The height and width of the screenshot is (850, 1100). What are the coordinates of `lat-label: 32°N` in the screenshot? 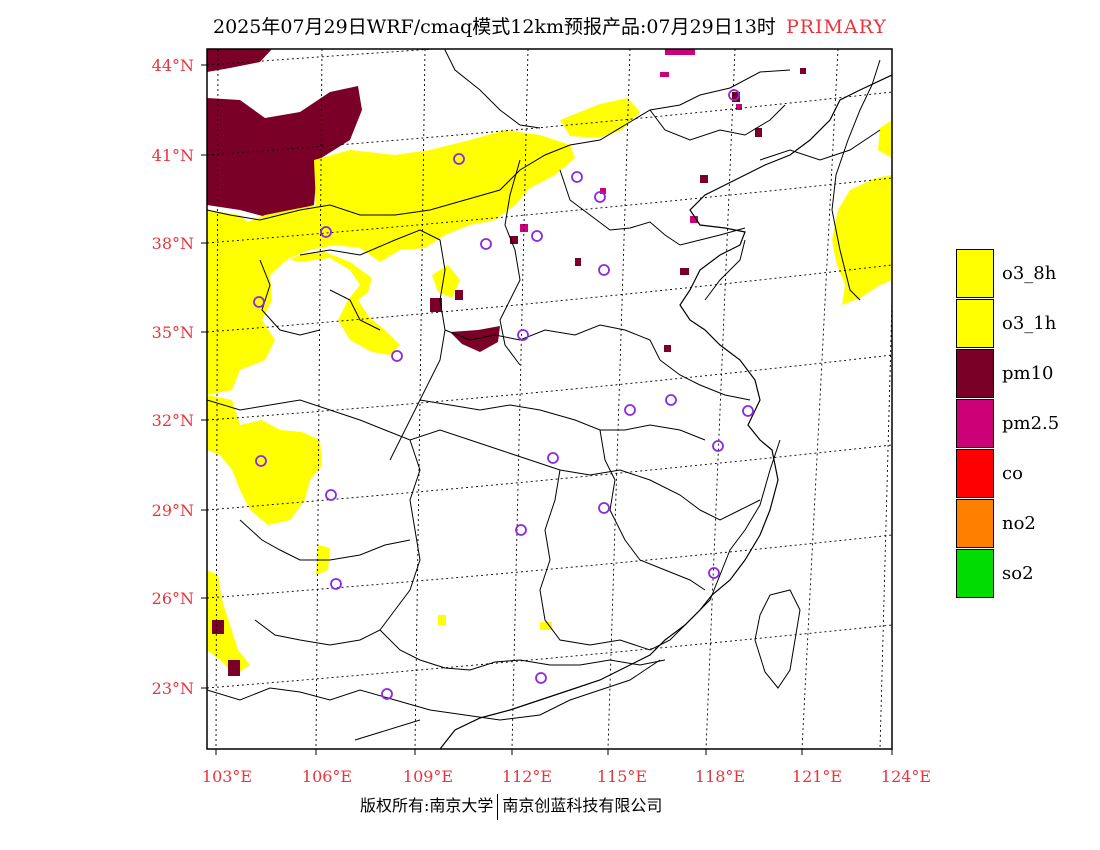 It's located at (173, 420).